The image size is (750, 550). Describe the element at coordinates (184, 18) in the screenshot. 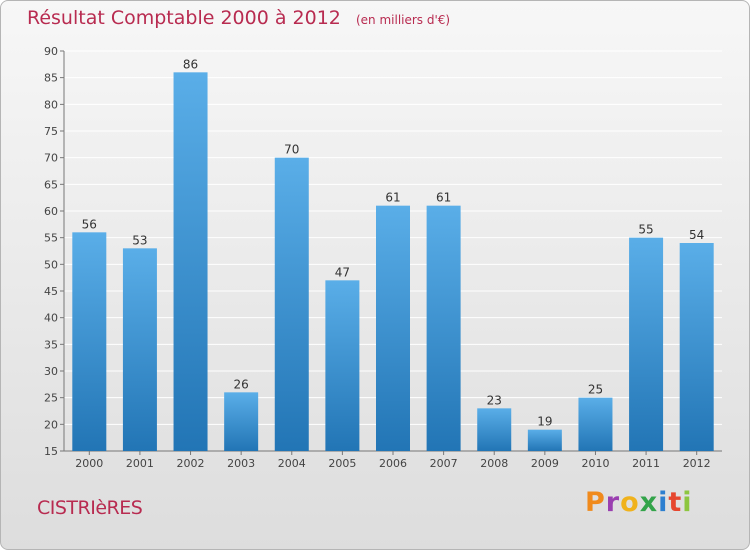

I see `chart-title: Résultat Comptable 2000 à 2012` at that location.